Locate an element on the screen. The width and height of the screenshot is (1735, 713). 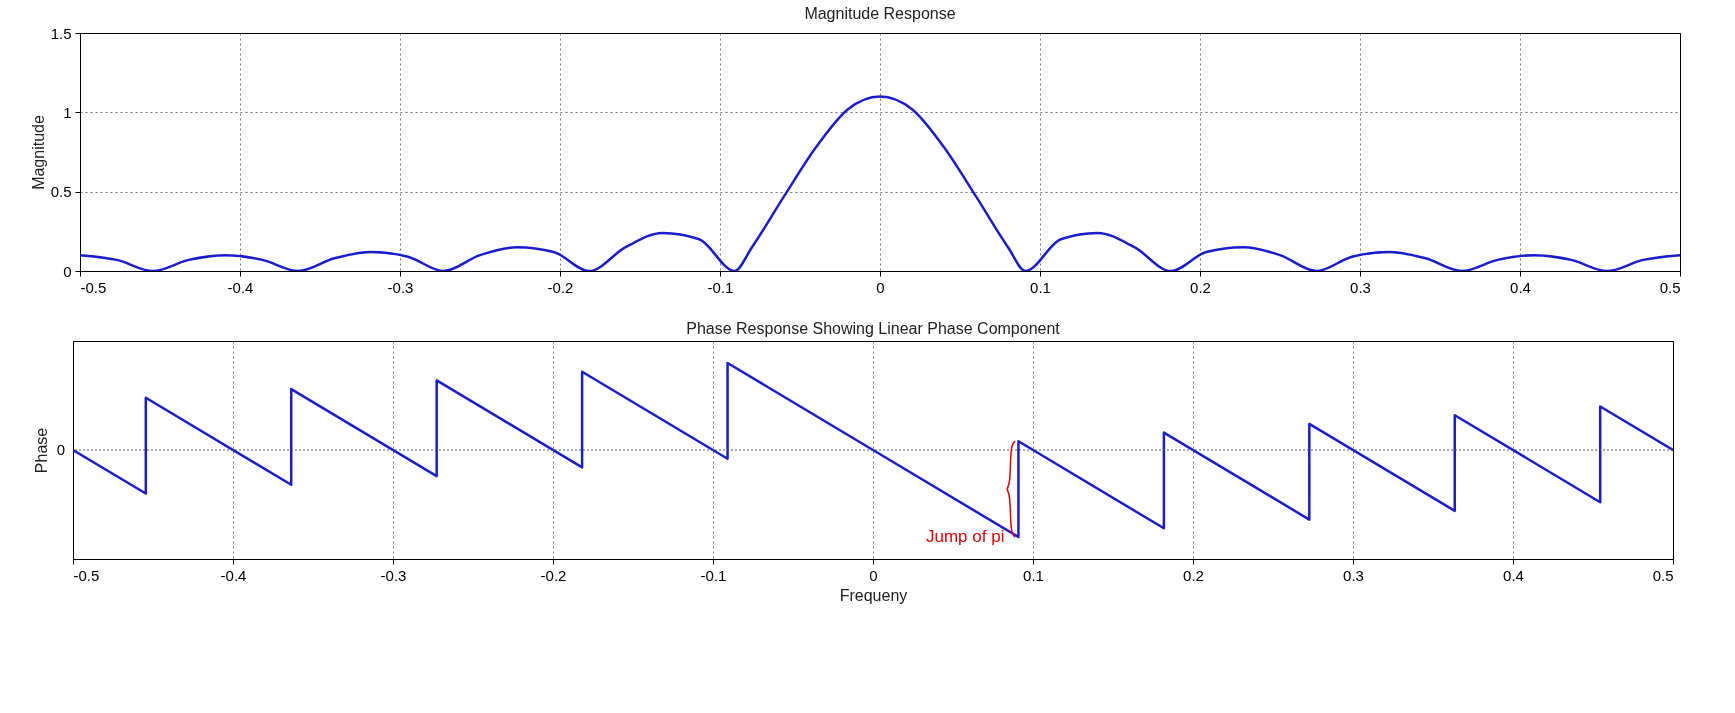
y-axis-title: Phase is located at coordinates (41, 450).